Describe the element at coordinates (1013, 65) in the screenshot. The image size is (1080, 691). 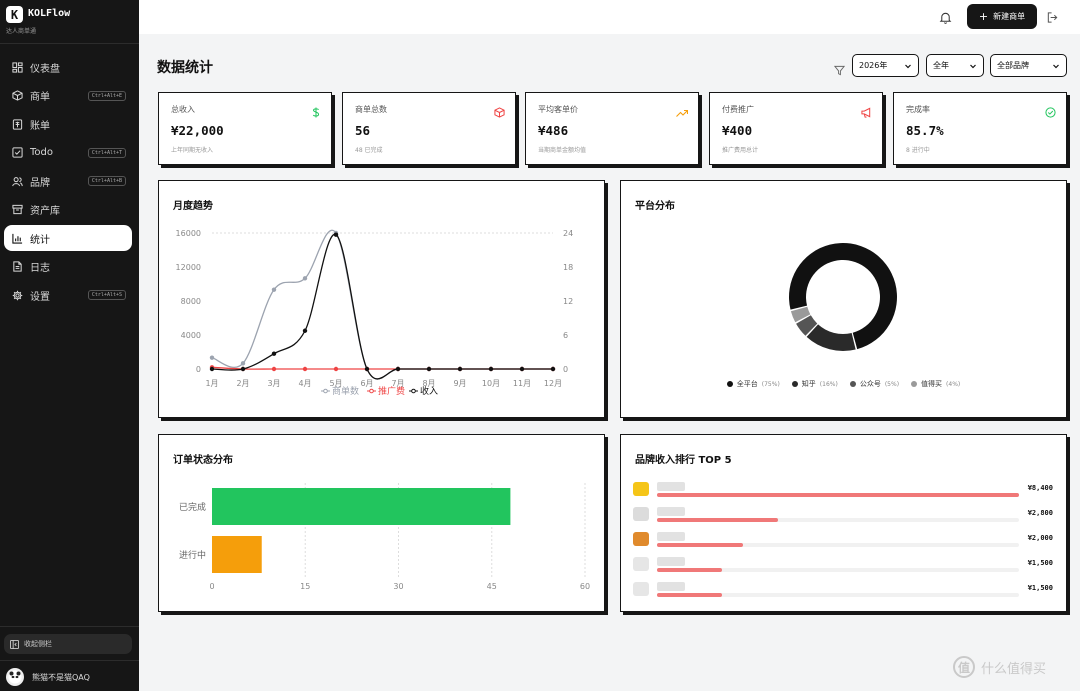
I see `brand-select-value: 全部品牌` at that location.